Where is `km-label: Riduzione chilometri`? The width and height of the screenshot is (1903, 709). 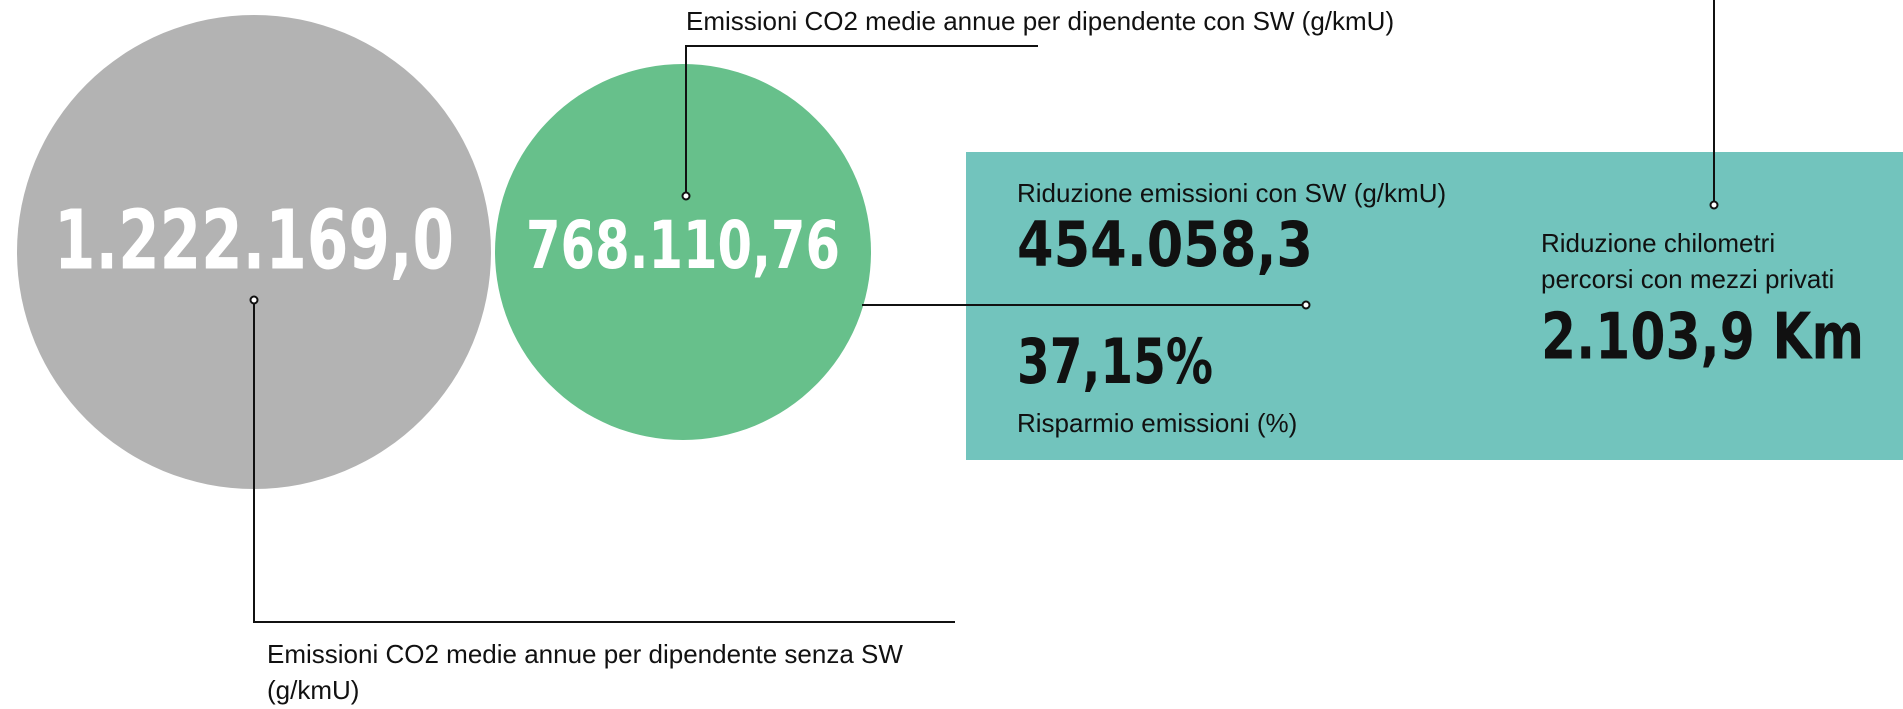 km-label: Riduzione chilometri is located at coordinates (1658, 243).